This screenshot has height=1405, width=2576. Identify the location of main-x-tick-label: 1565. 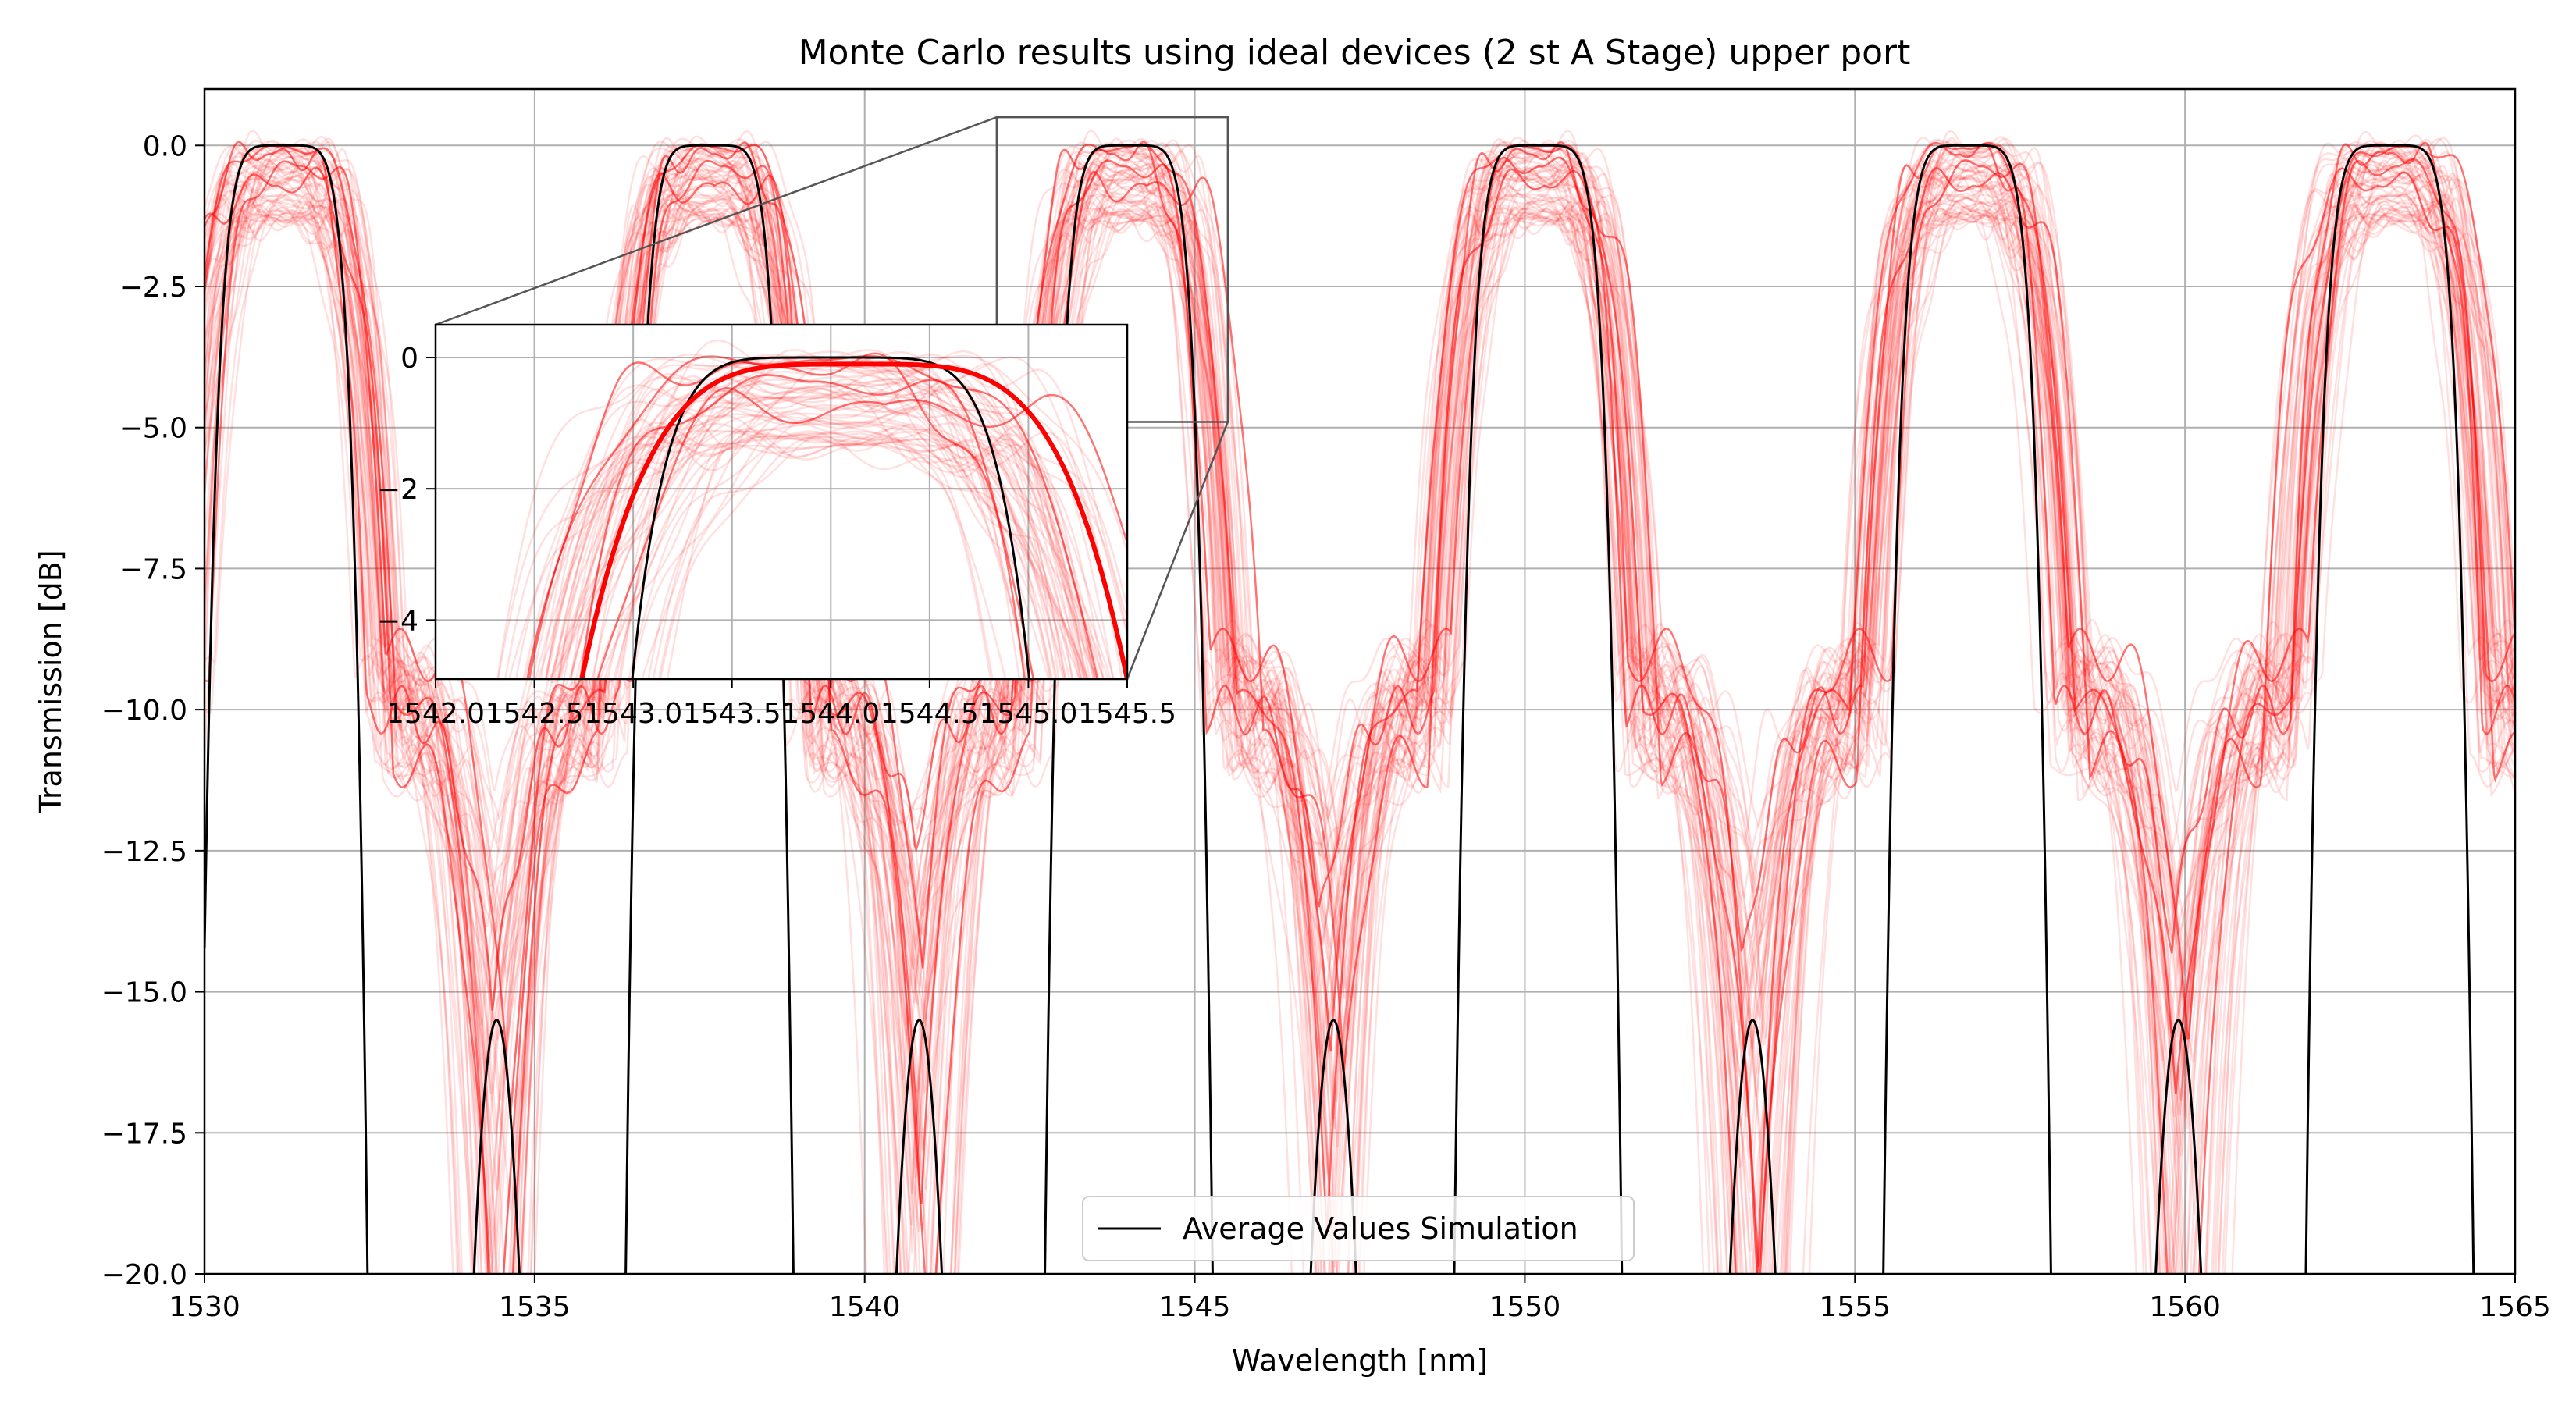
(2515, 1307).